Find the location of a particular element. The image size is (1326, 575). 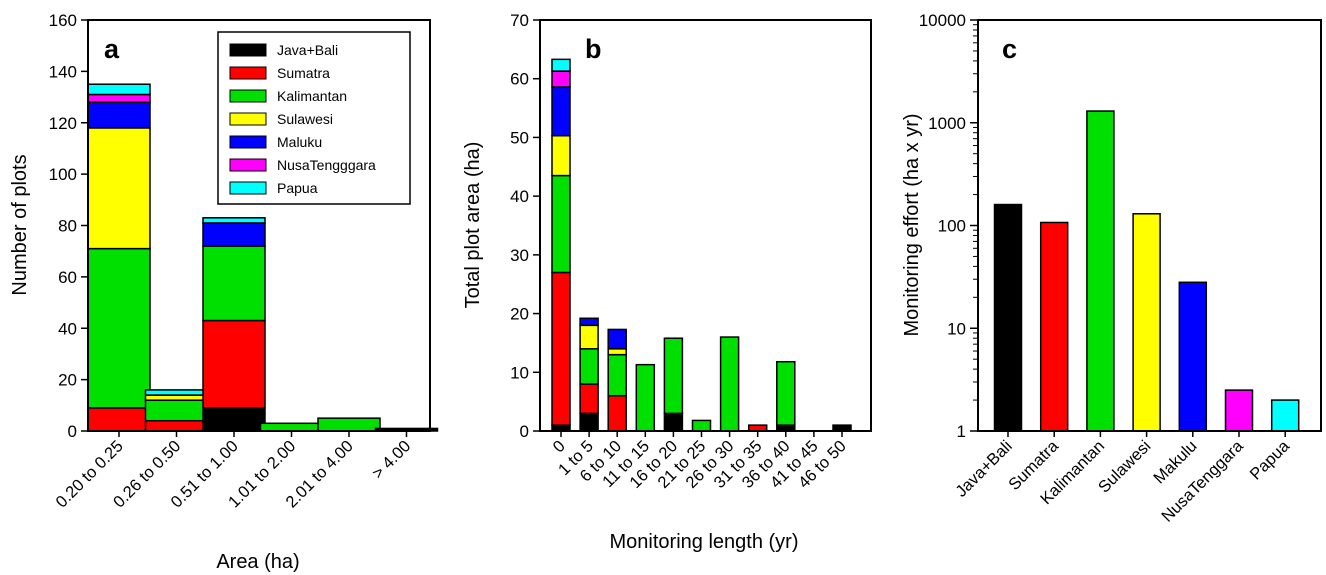

y-tick-label: 120 is located at coordinates (63, 123).